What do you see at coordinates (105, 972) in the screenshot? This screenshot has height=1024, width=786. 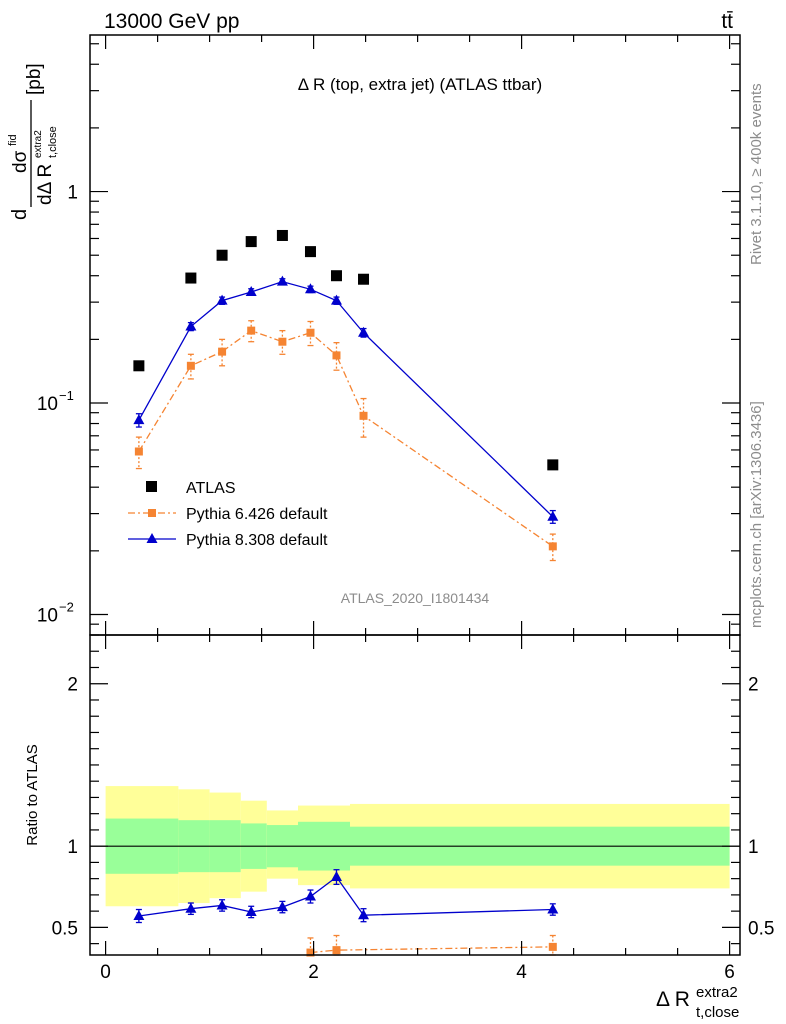 I see `x-tick-label: 0` at bounding box center [105, 972].